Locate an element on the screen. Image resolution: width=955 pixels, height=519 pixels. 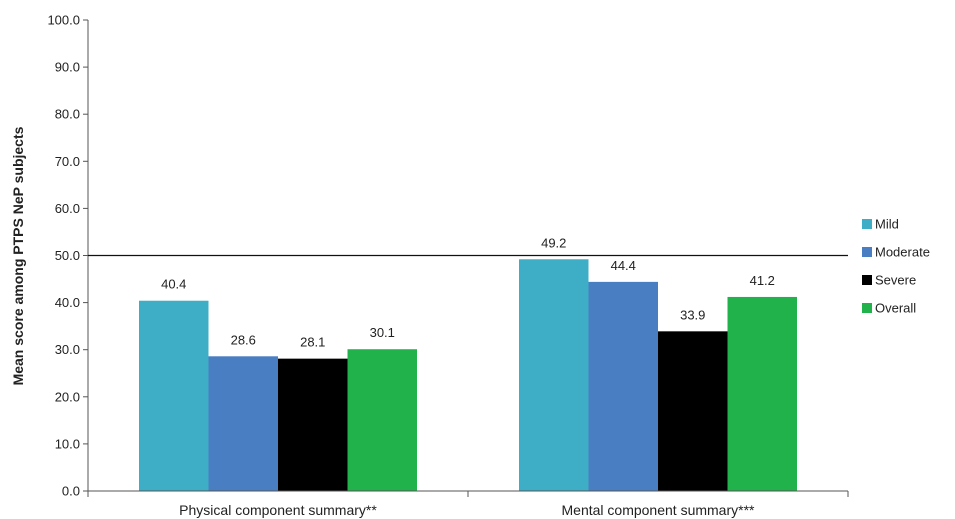
x-category-label: Physical component summary** is located at coordinates (278, 510).